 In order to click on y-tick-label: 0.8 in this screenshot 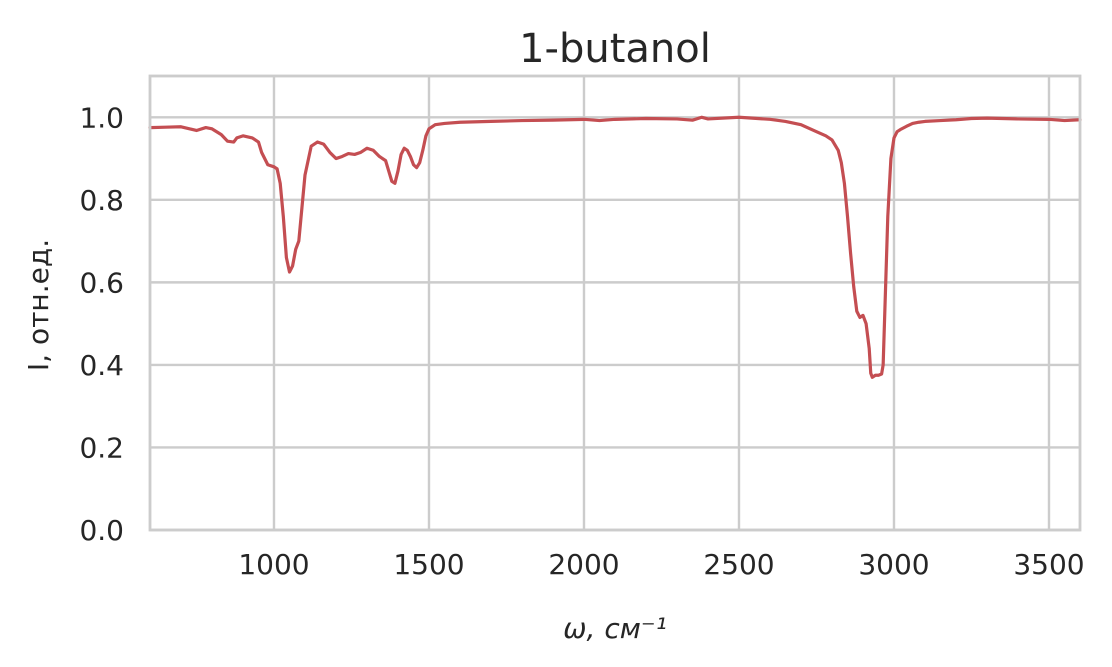, I will do `click(101, 200)`.